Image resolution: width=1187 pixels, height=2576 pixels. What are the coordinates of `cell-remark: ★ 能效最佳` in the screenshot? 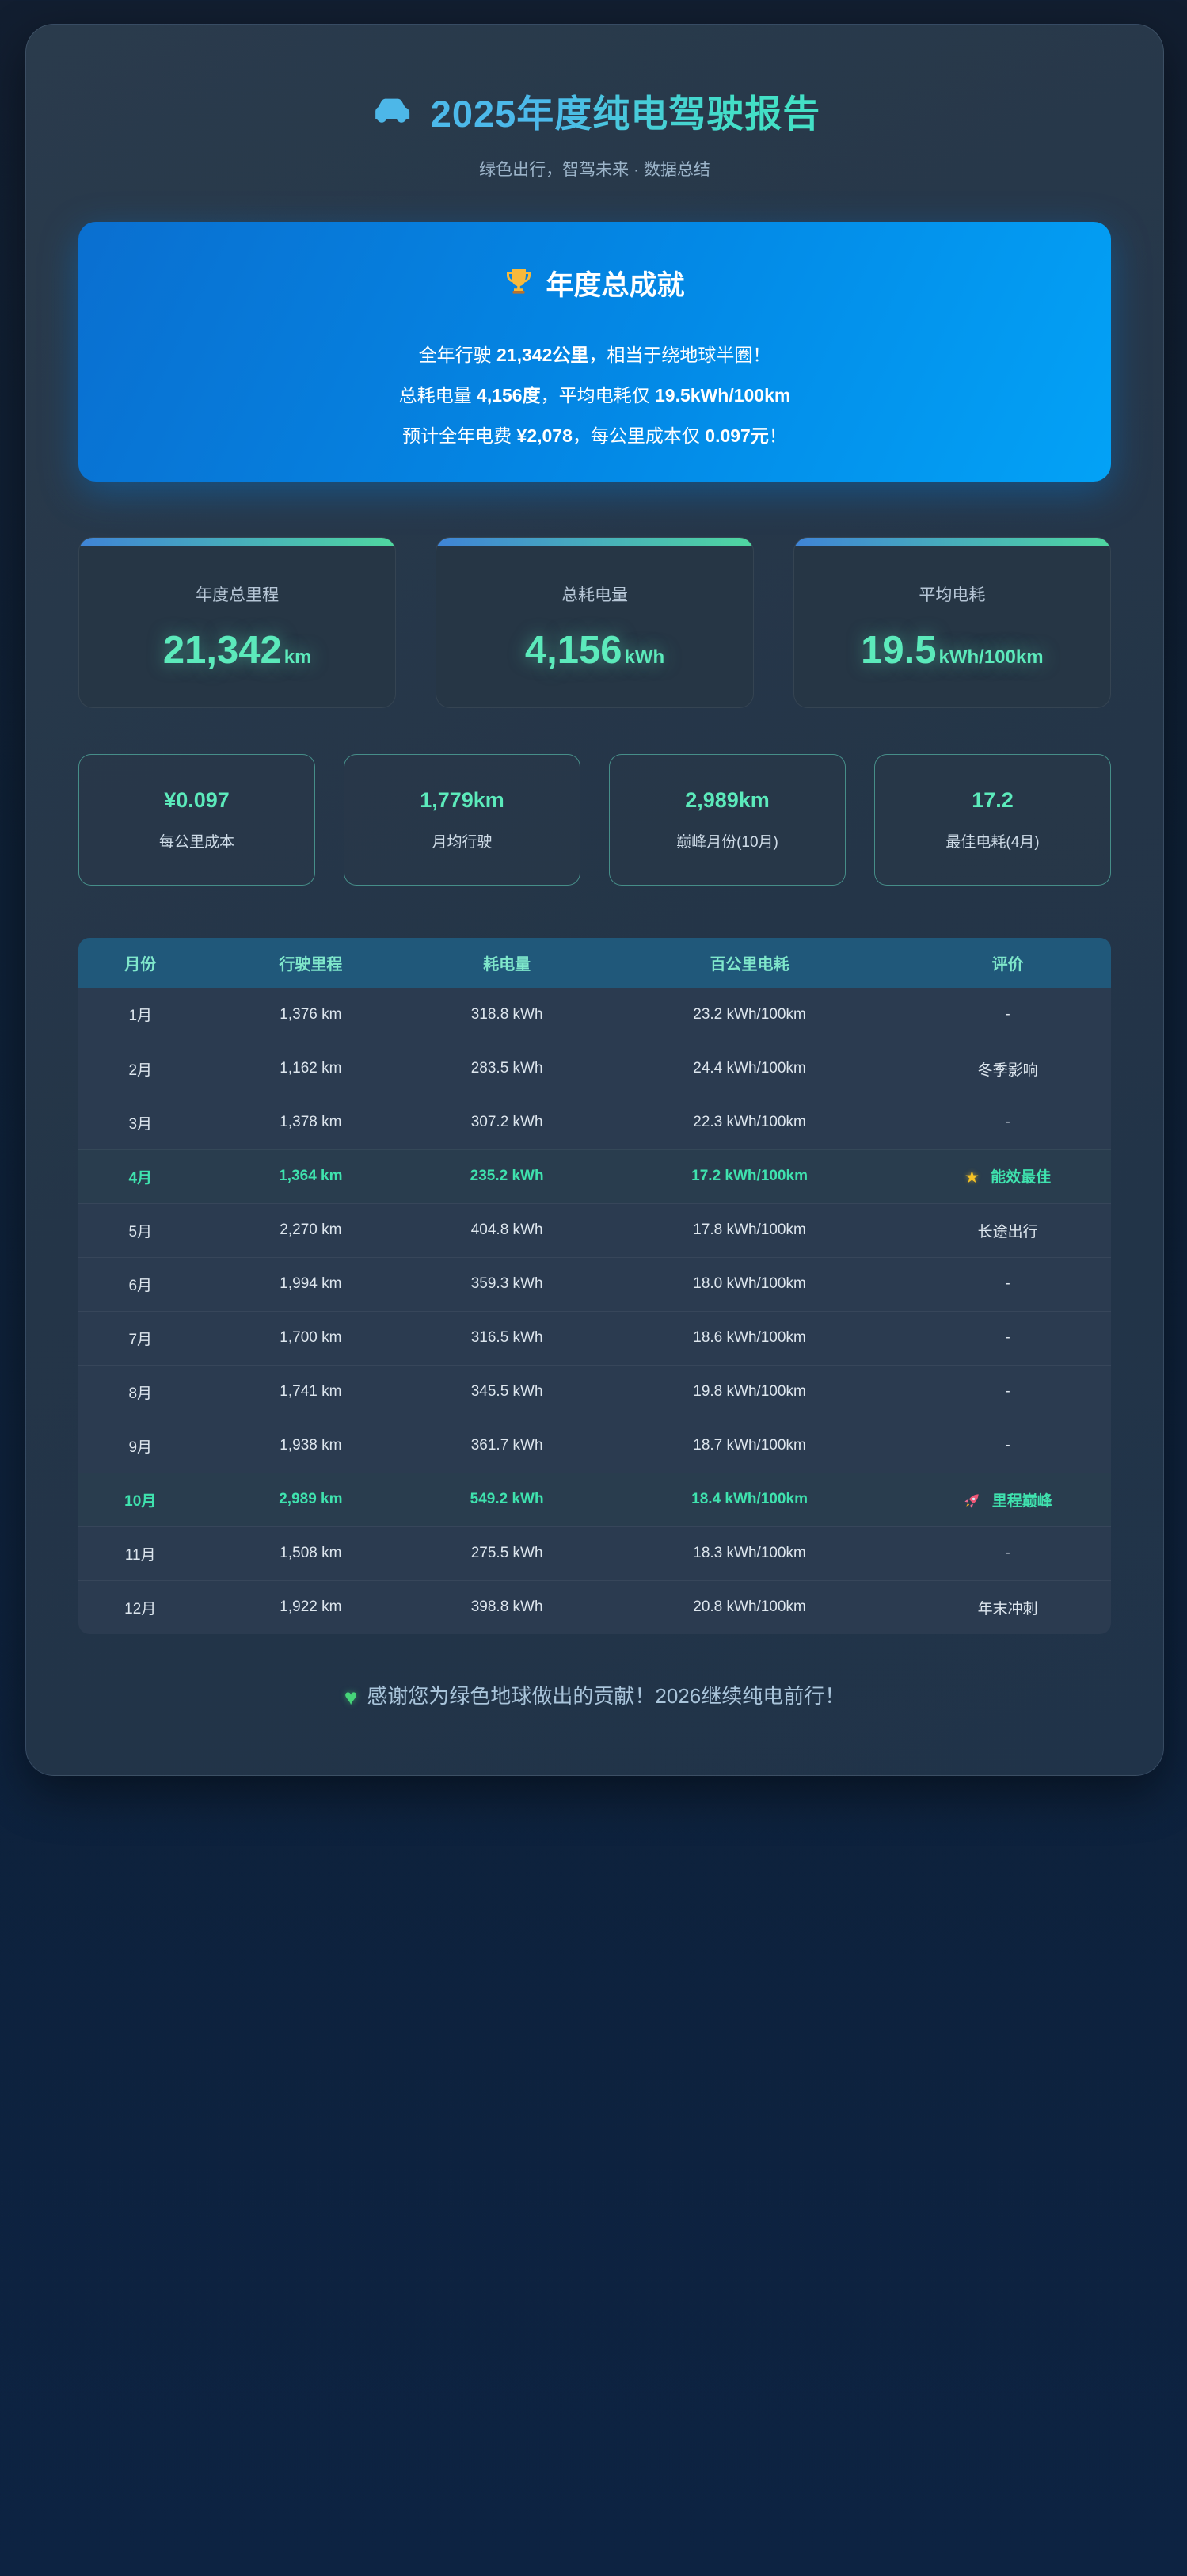 It's located at (1008, 1176).